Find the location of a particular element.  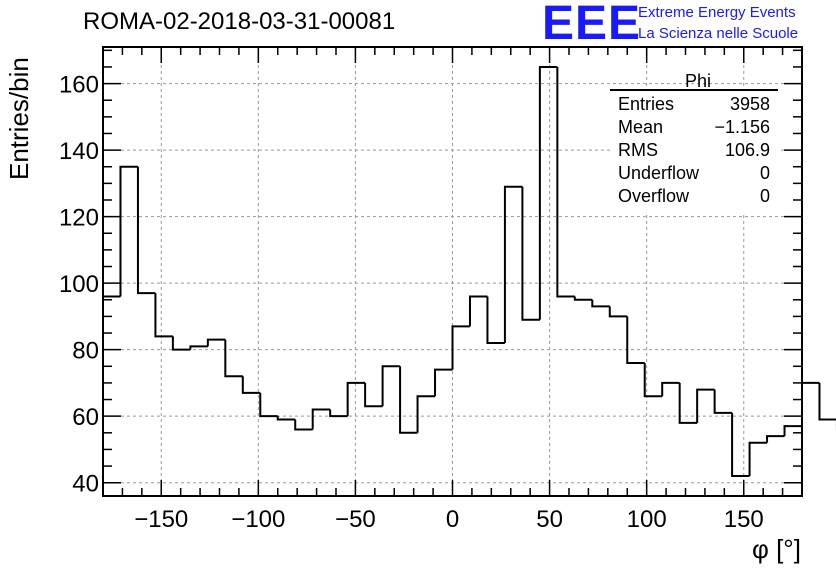

x-tick-label: 150 is located at coordinates (744, 519).